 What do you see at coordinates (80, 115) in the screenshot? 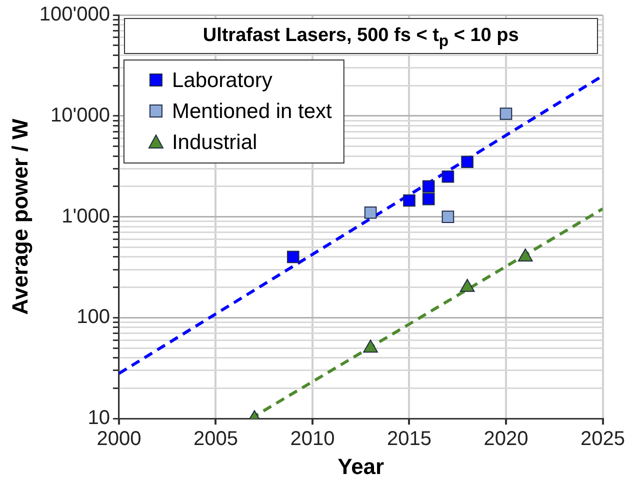
I see `y-tick-label: 10'000` at bounding box center [80, 115].